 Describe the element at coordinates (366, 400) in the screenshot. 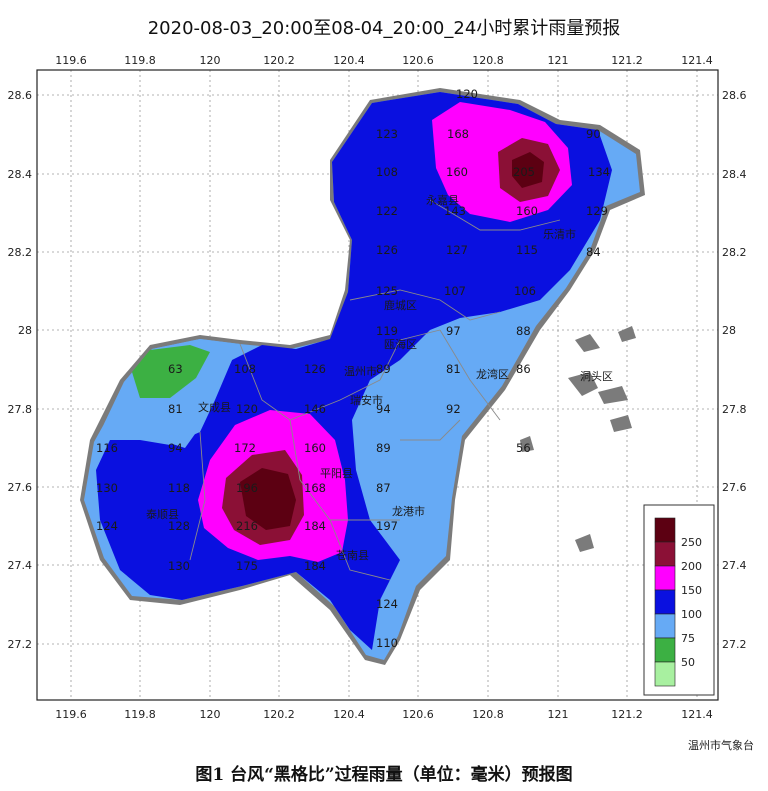

I see `place-label: 瑞安市` at that location.